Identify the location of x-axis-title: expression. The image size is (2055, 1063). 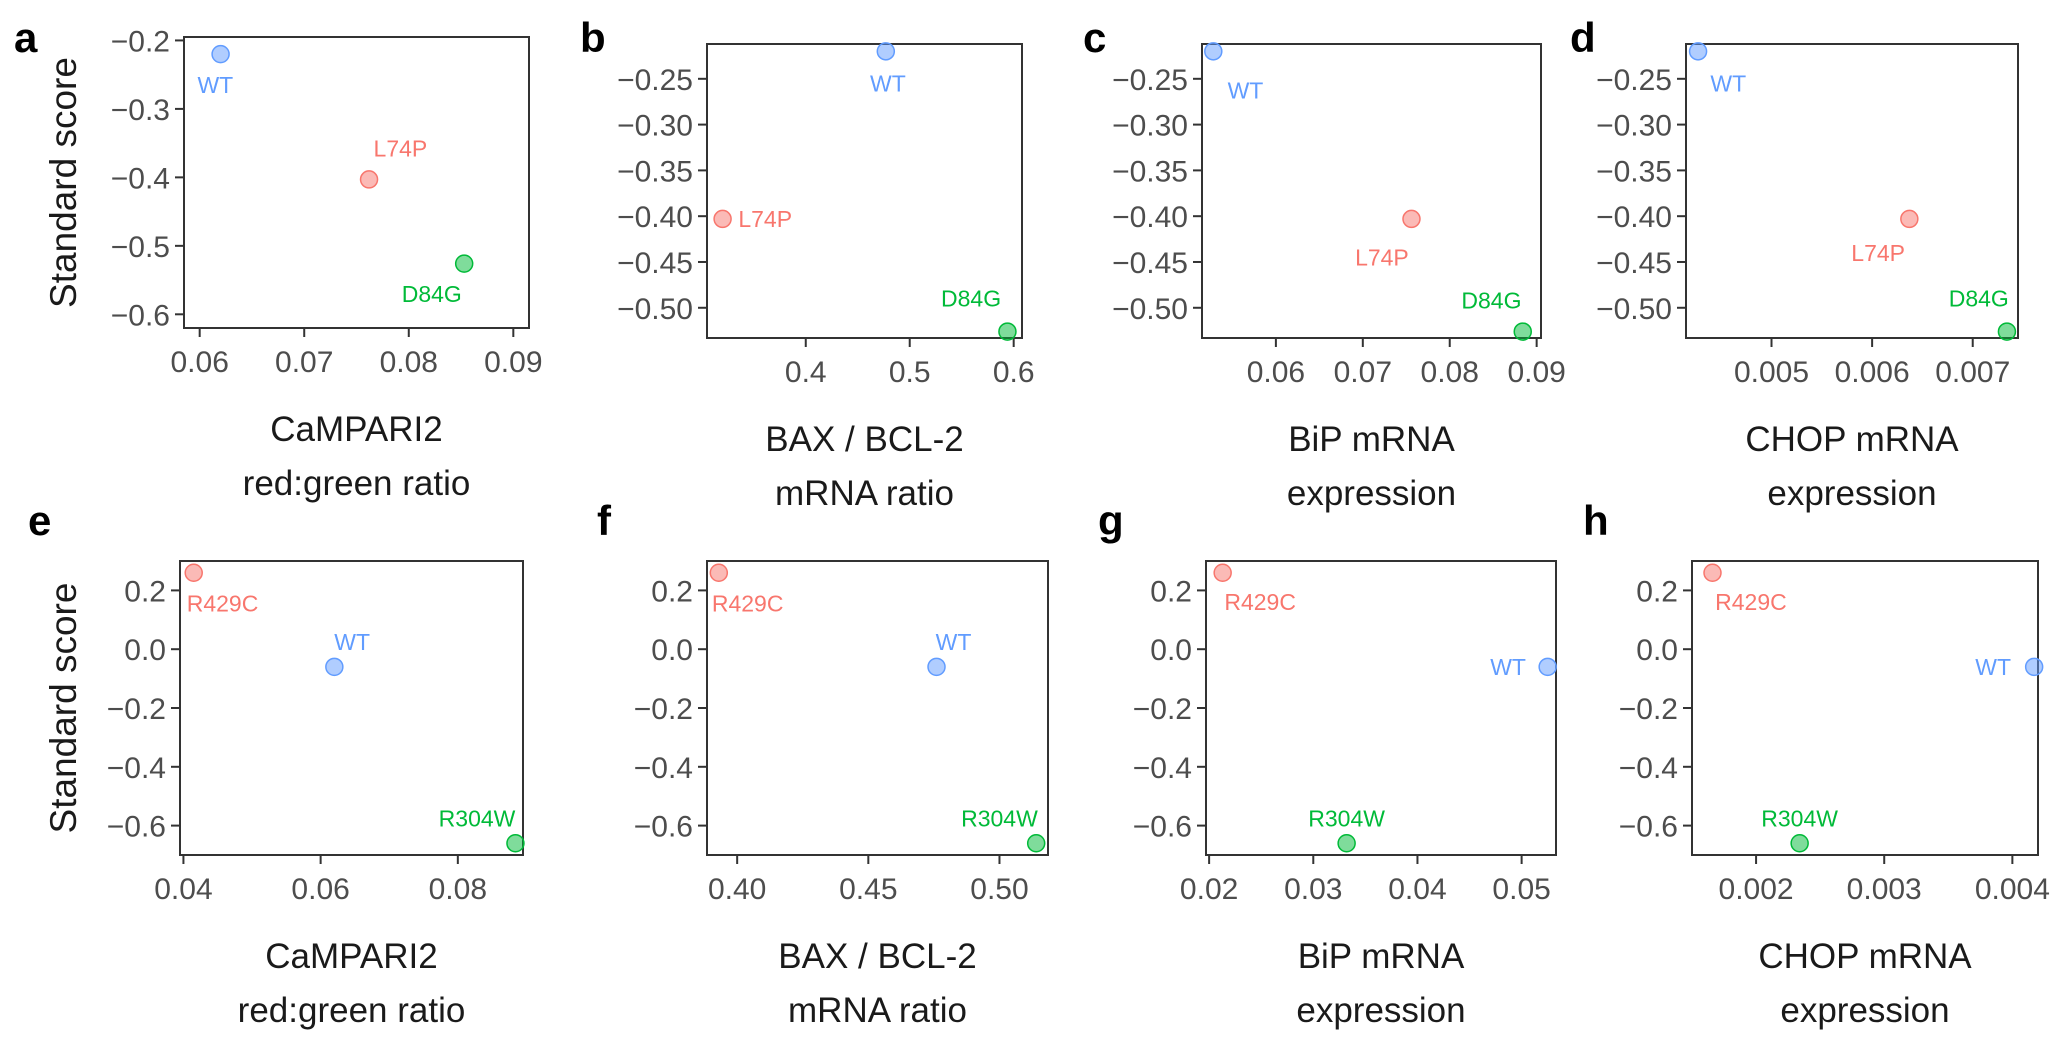
(1371, 493).